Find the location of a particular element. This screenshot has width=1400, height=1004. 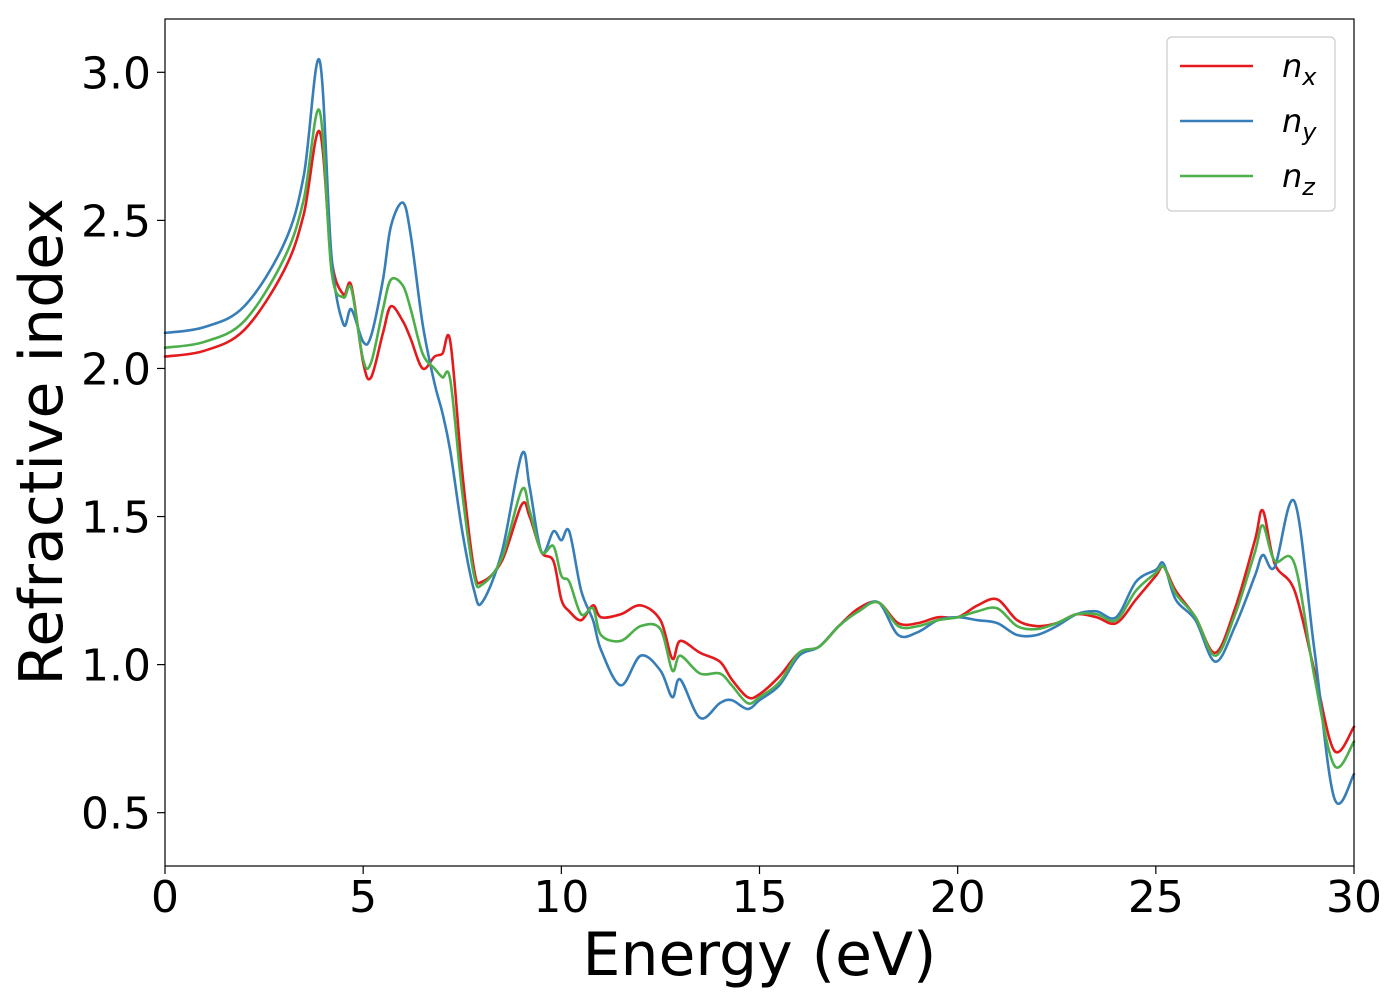

y-tick-label: 3.0 is located at coordinates (116, 73).